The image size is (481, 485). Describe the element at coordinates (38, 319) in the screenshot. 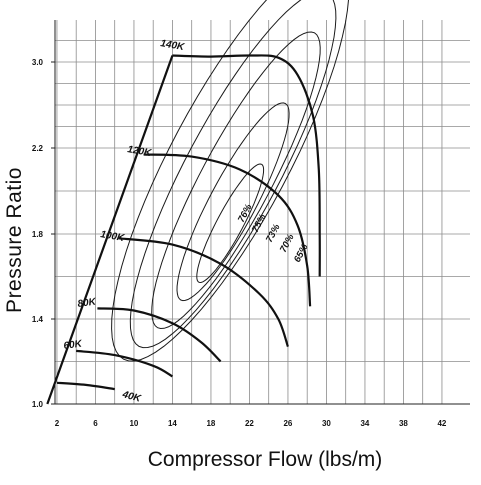

I see `y-tick-label: 1.4` at that location.